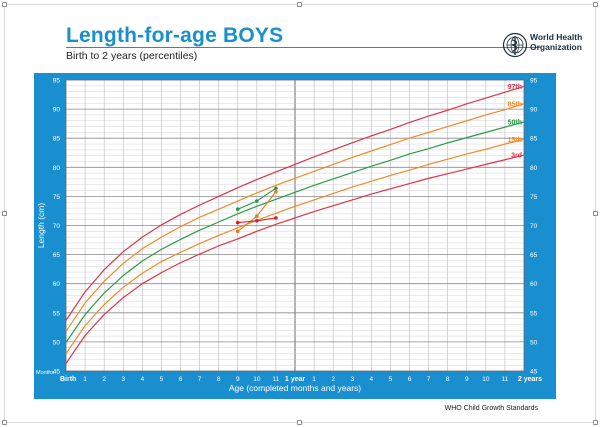 Image resolution: width=600 pixels, height=427 pixels. I want to click on resize-handle-bottom, so click(299, 422).